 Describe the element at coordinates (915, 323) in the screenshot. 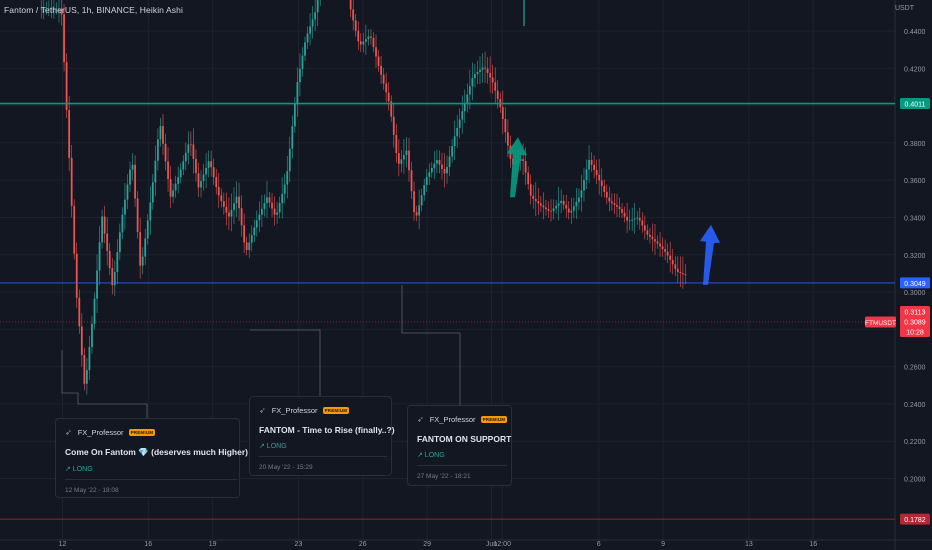

I see `current-price-label: 0.3089` at that location.